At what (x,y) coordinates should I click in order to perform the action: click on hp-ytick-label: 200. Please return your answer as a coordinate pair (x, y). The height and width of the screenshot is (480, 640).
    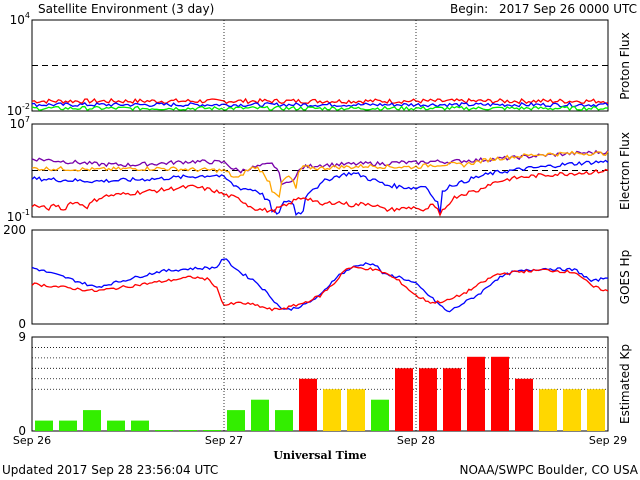
    Looking at the image, I should click on (14, 230).